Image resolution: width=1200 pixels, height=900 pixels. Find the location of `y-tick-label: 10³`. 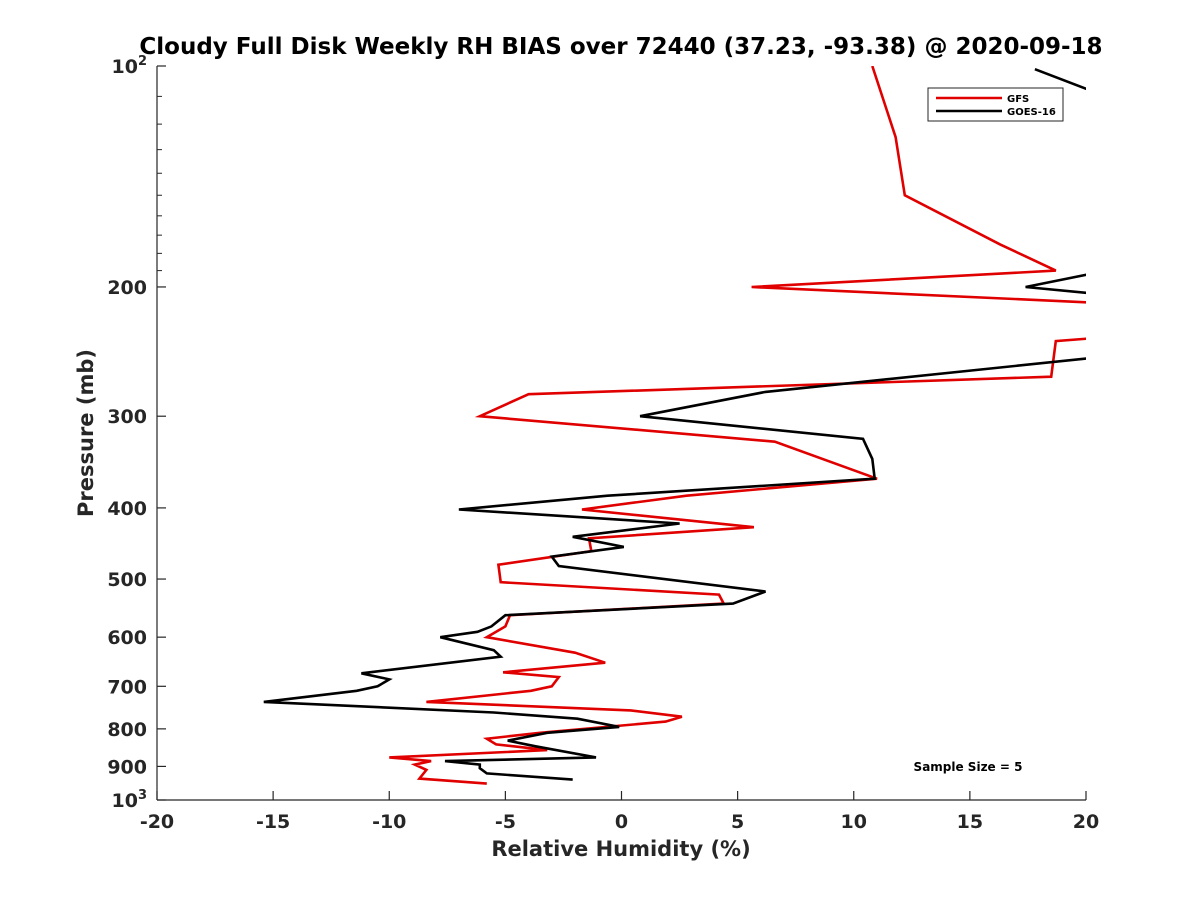

y-tick-label: 10³ is located at coordinates (130, 800).